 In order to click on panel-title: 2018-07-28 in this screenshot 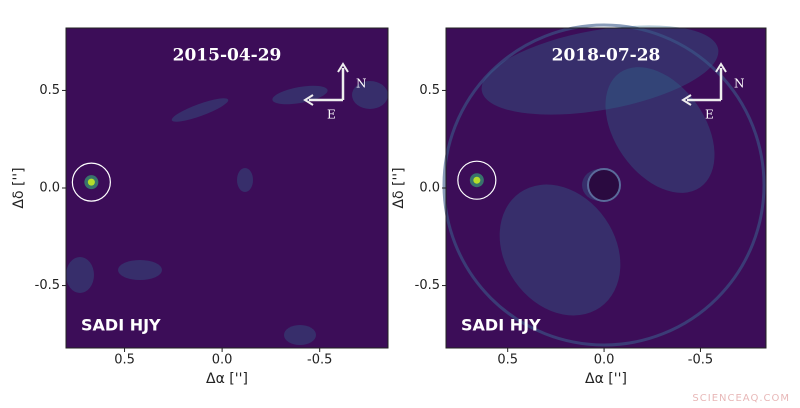, I will do `click(606, 56)`.